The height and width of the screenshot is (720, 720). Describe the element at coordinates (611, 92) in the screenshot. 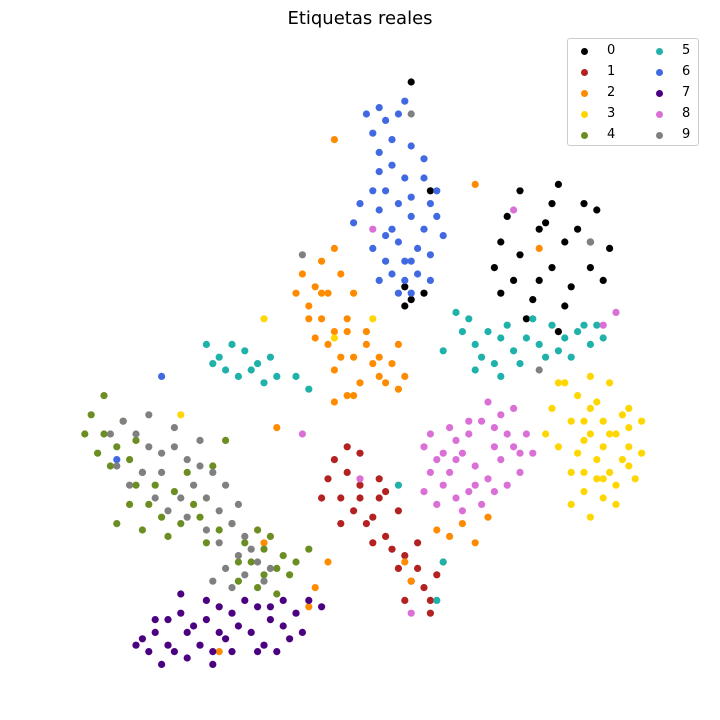

I see `legend-label: 2` at that location.